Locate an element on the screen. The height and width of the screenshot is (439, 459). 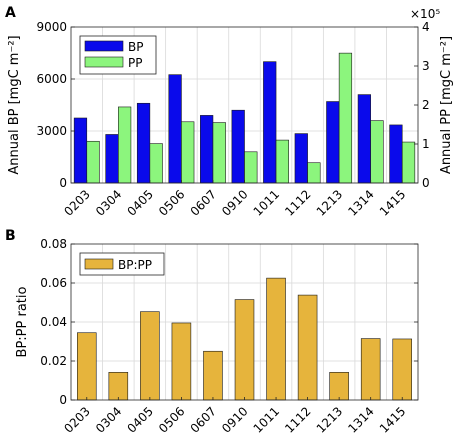
panel-label-b: B is located at coordinates (10, 236).